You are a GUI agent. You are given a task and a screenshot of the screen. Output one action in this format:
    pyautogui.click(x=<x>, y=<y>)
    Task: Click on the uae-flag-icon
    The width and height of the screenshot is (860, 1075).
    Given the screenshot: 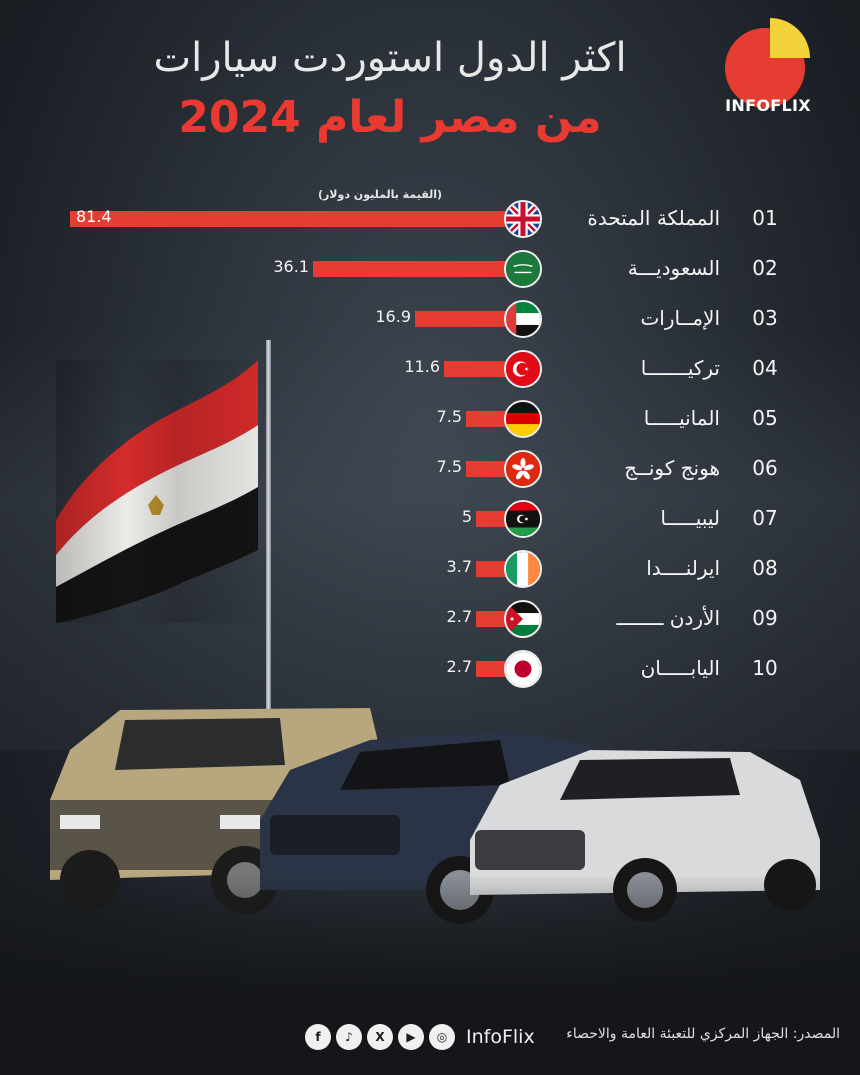 What is the action you would take?
    pyautogui.click(x=523, y=319)
    